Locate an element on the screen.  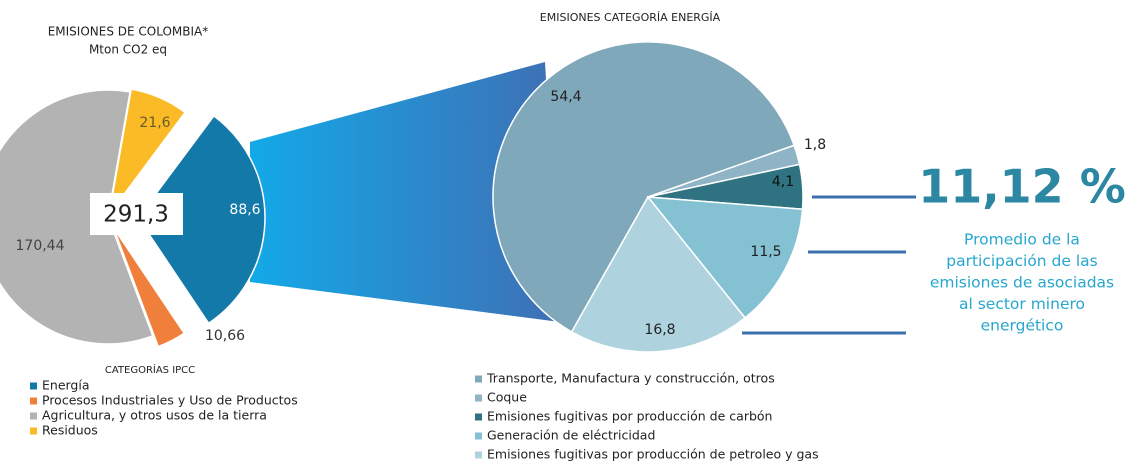
legend-label: Coque is located at coordinates (507, 397).